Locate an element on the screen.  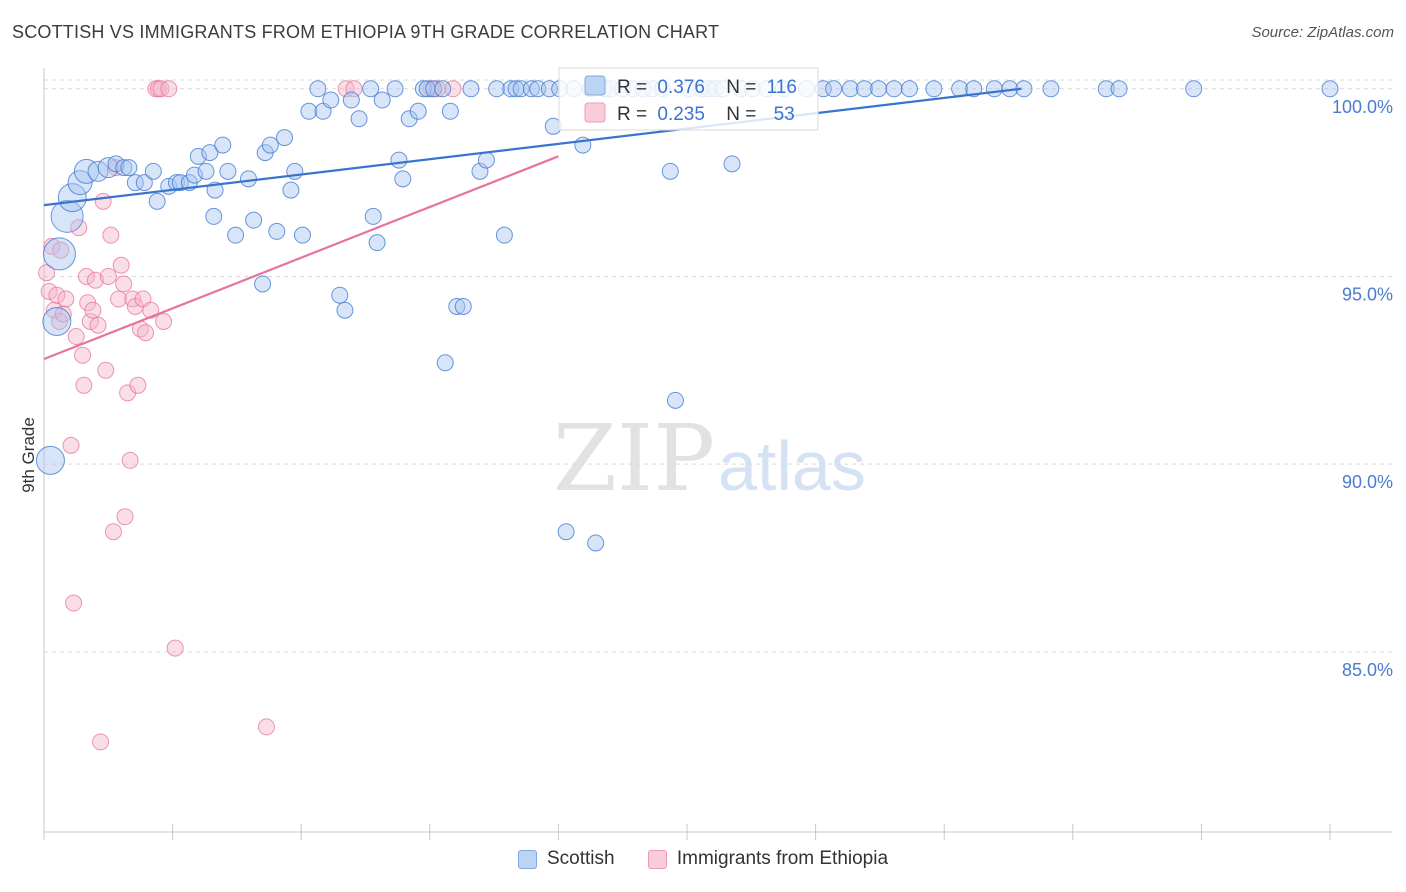
legend-item-scottish: Scottish is located at coordinates (566, 859).